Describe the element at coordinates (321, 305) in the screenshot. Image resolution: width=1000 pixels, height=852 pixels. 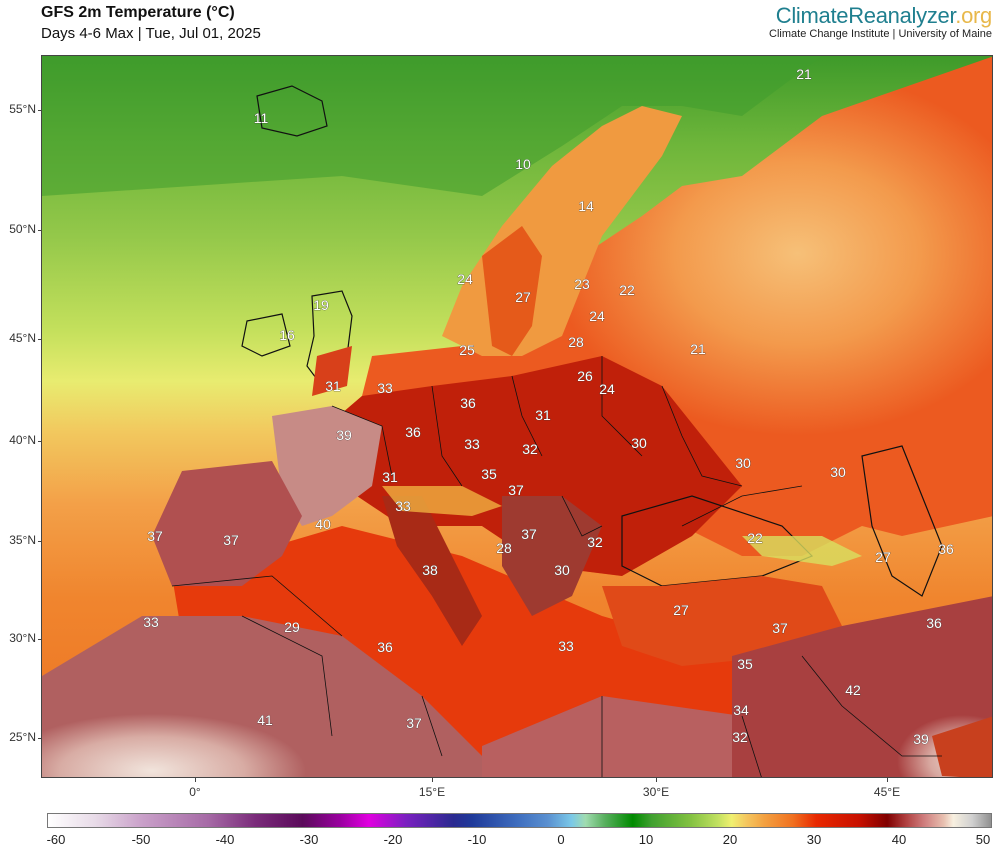
I see `temperature-label: 19` at that location.